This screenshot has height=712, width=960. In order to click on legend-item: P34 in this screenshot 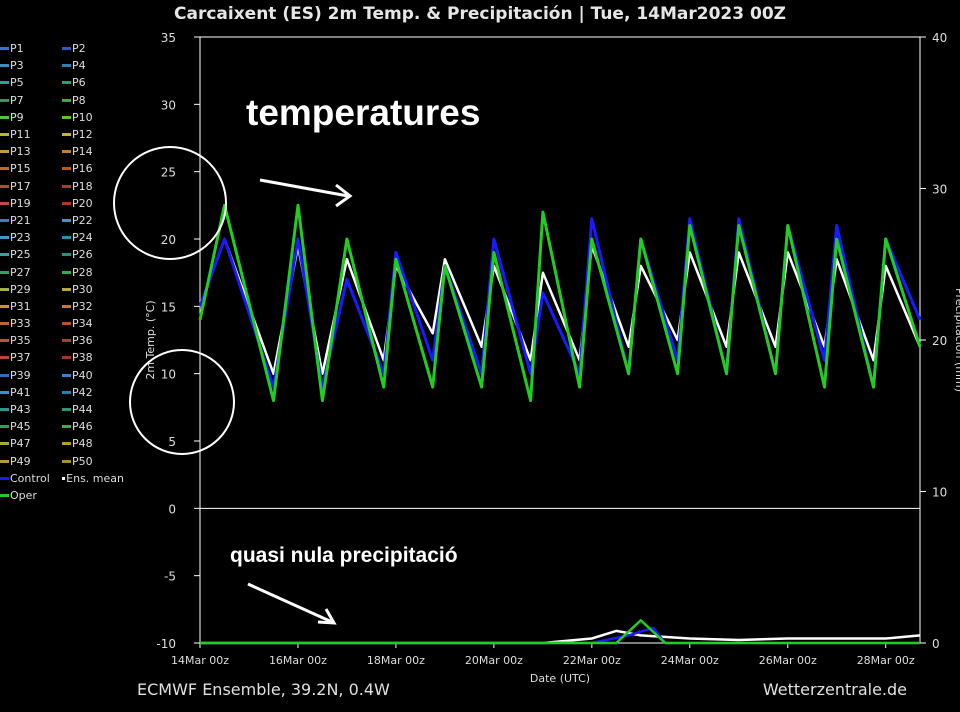, I will do `click(93, 323)`.